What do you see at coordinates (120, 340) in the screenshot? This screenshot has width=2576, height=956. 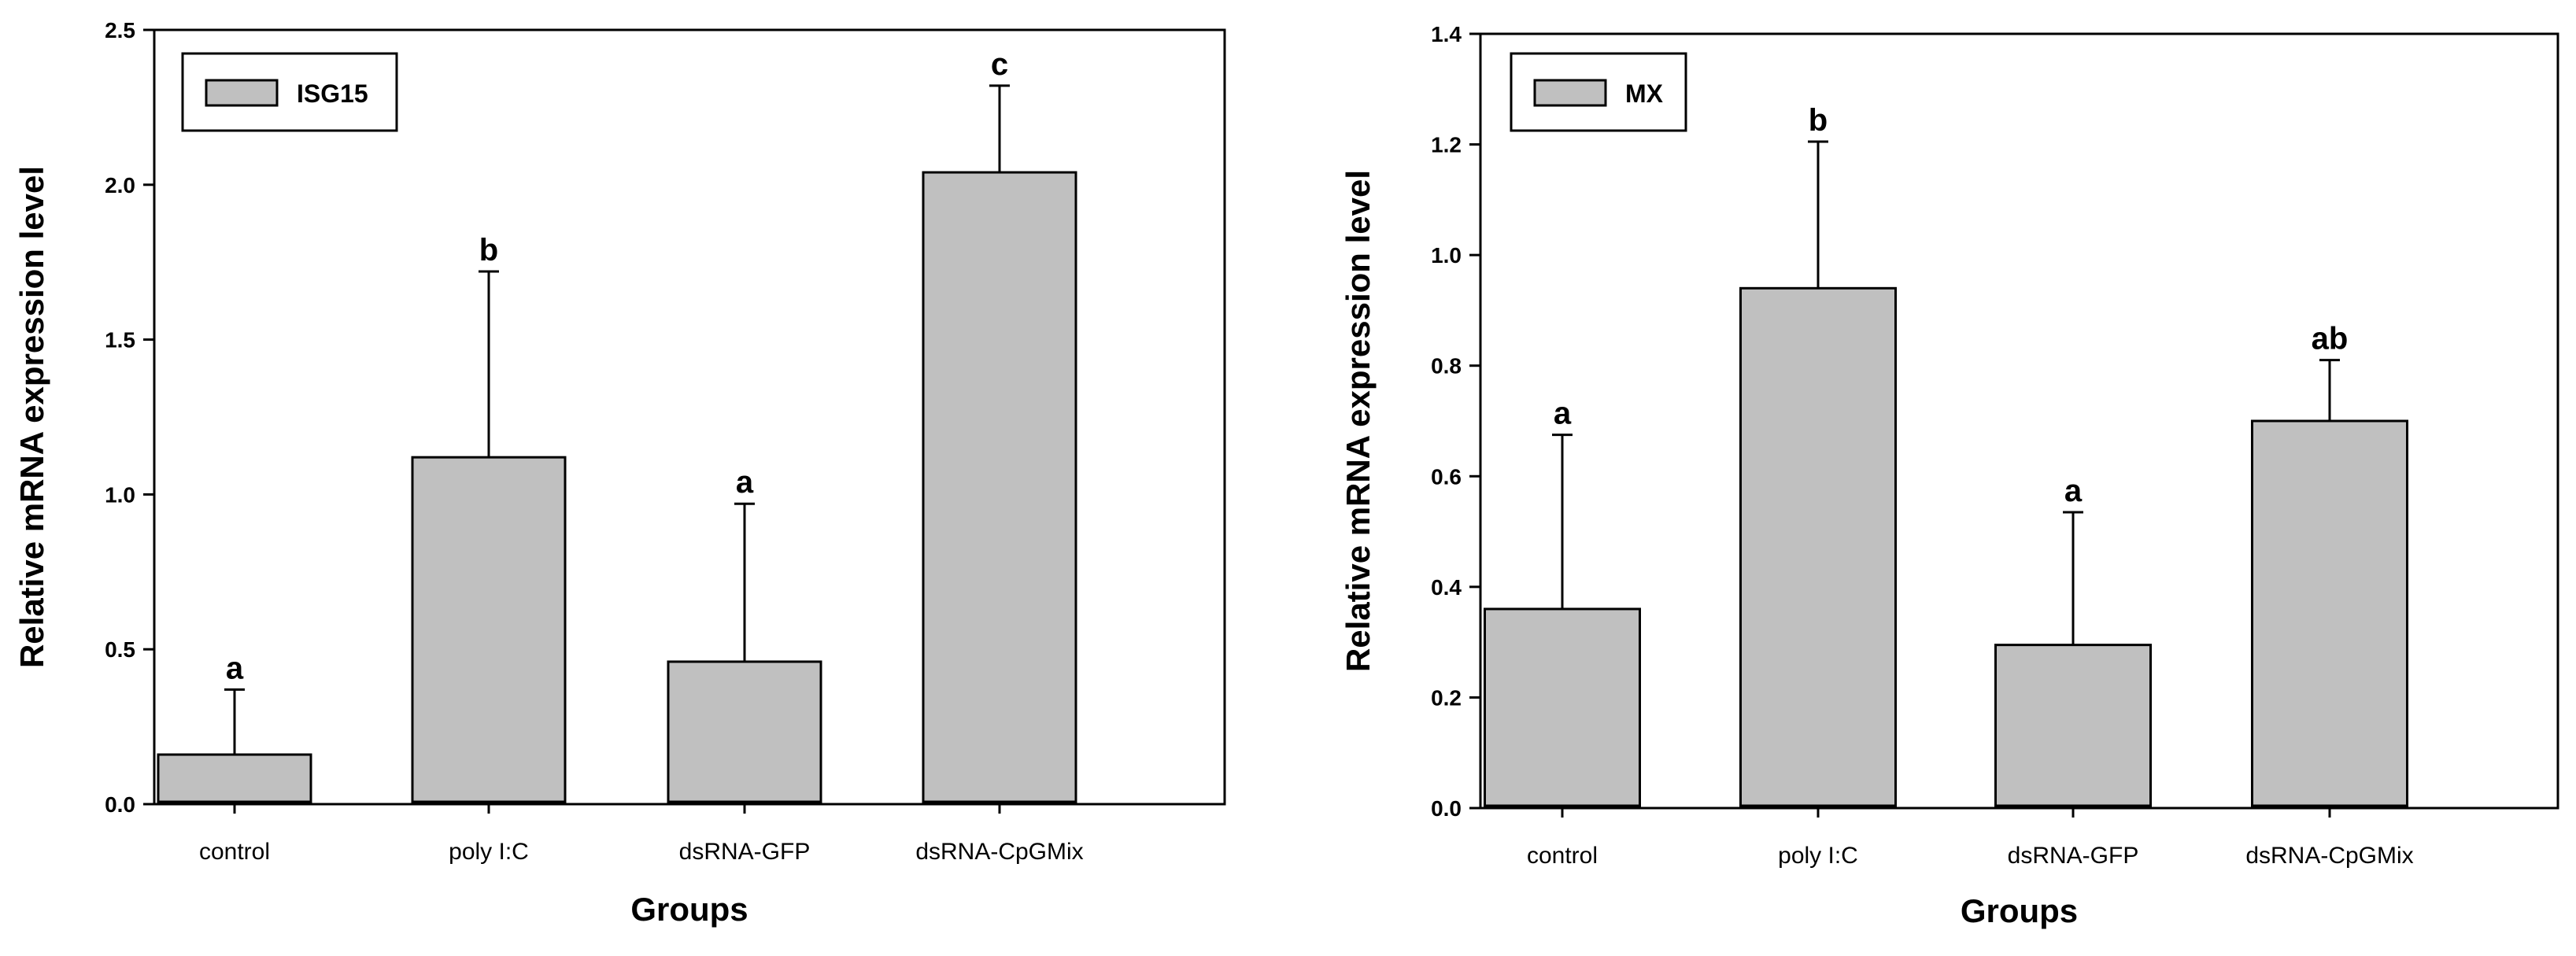 I see `y-tick-label: 1.5` at bounding box center [120, 340].